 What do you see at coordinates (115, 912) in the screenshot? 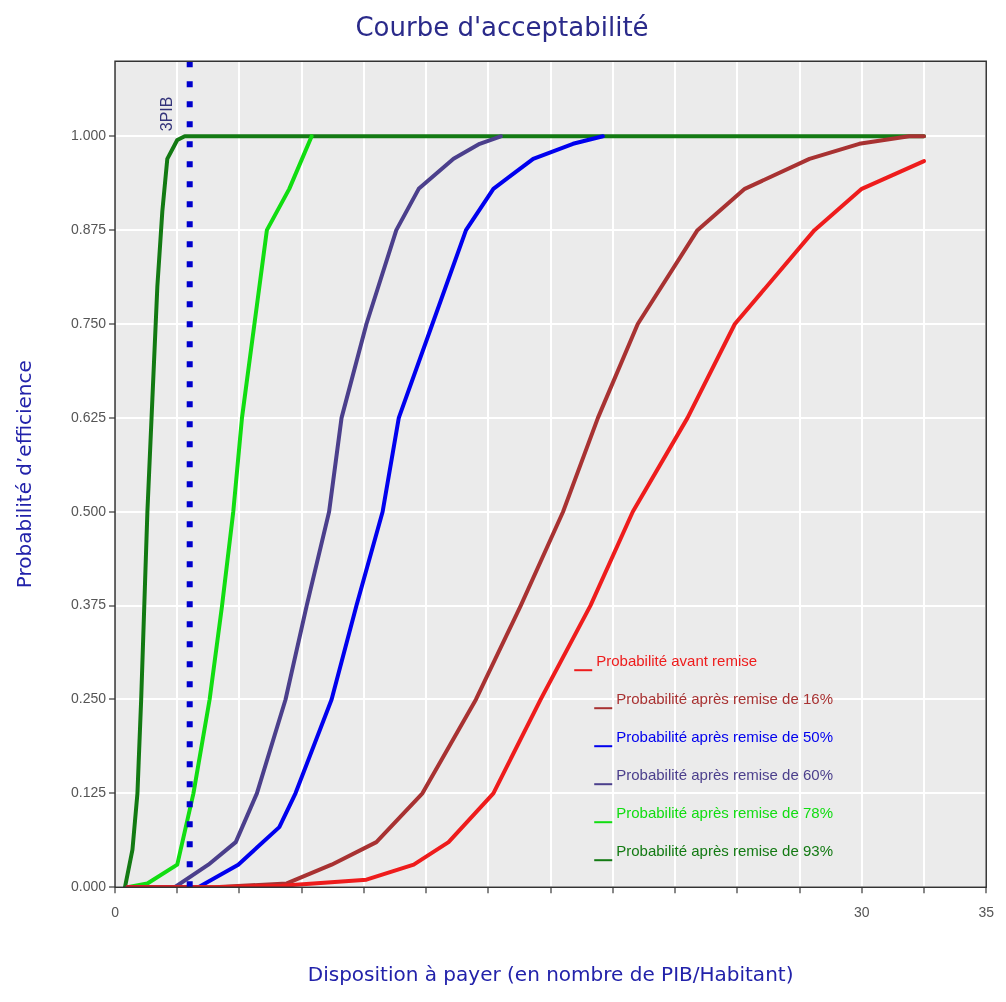
I see `x-tick-label: 0` at bounding box center [115, 912].